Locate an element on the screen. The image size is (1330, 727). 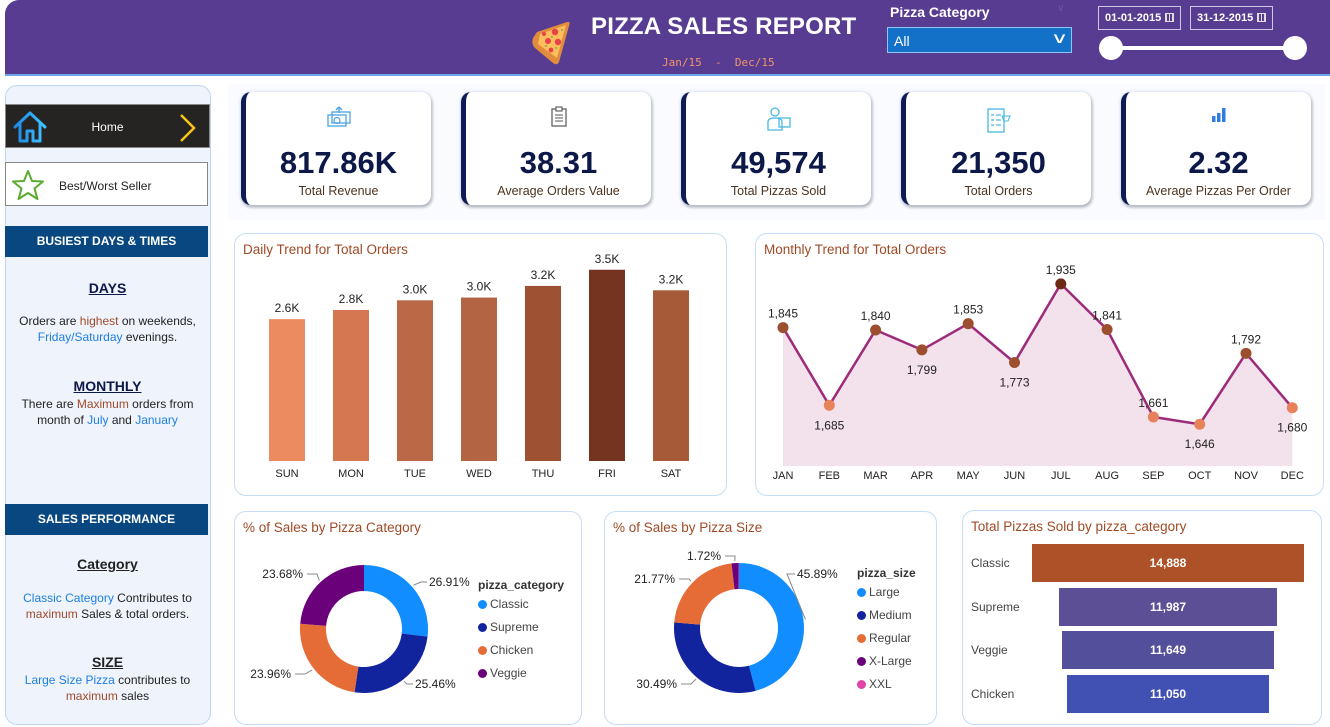
kpi-total-pizzas-sold: 49,574 Total Pizzas Sold is located at coordinates (776, 148).